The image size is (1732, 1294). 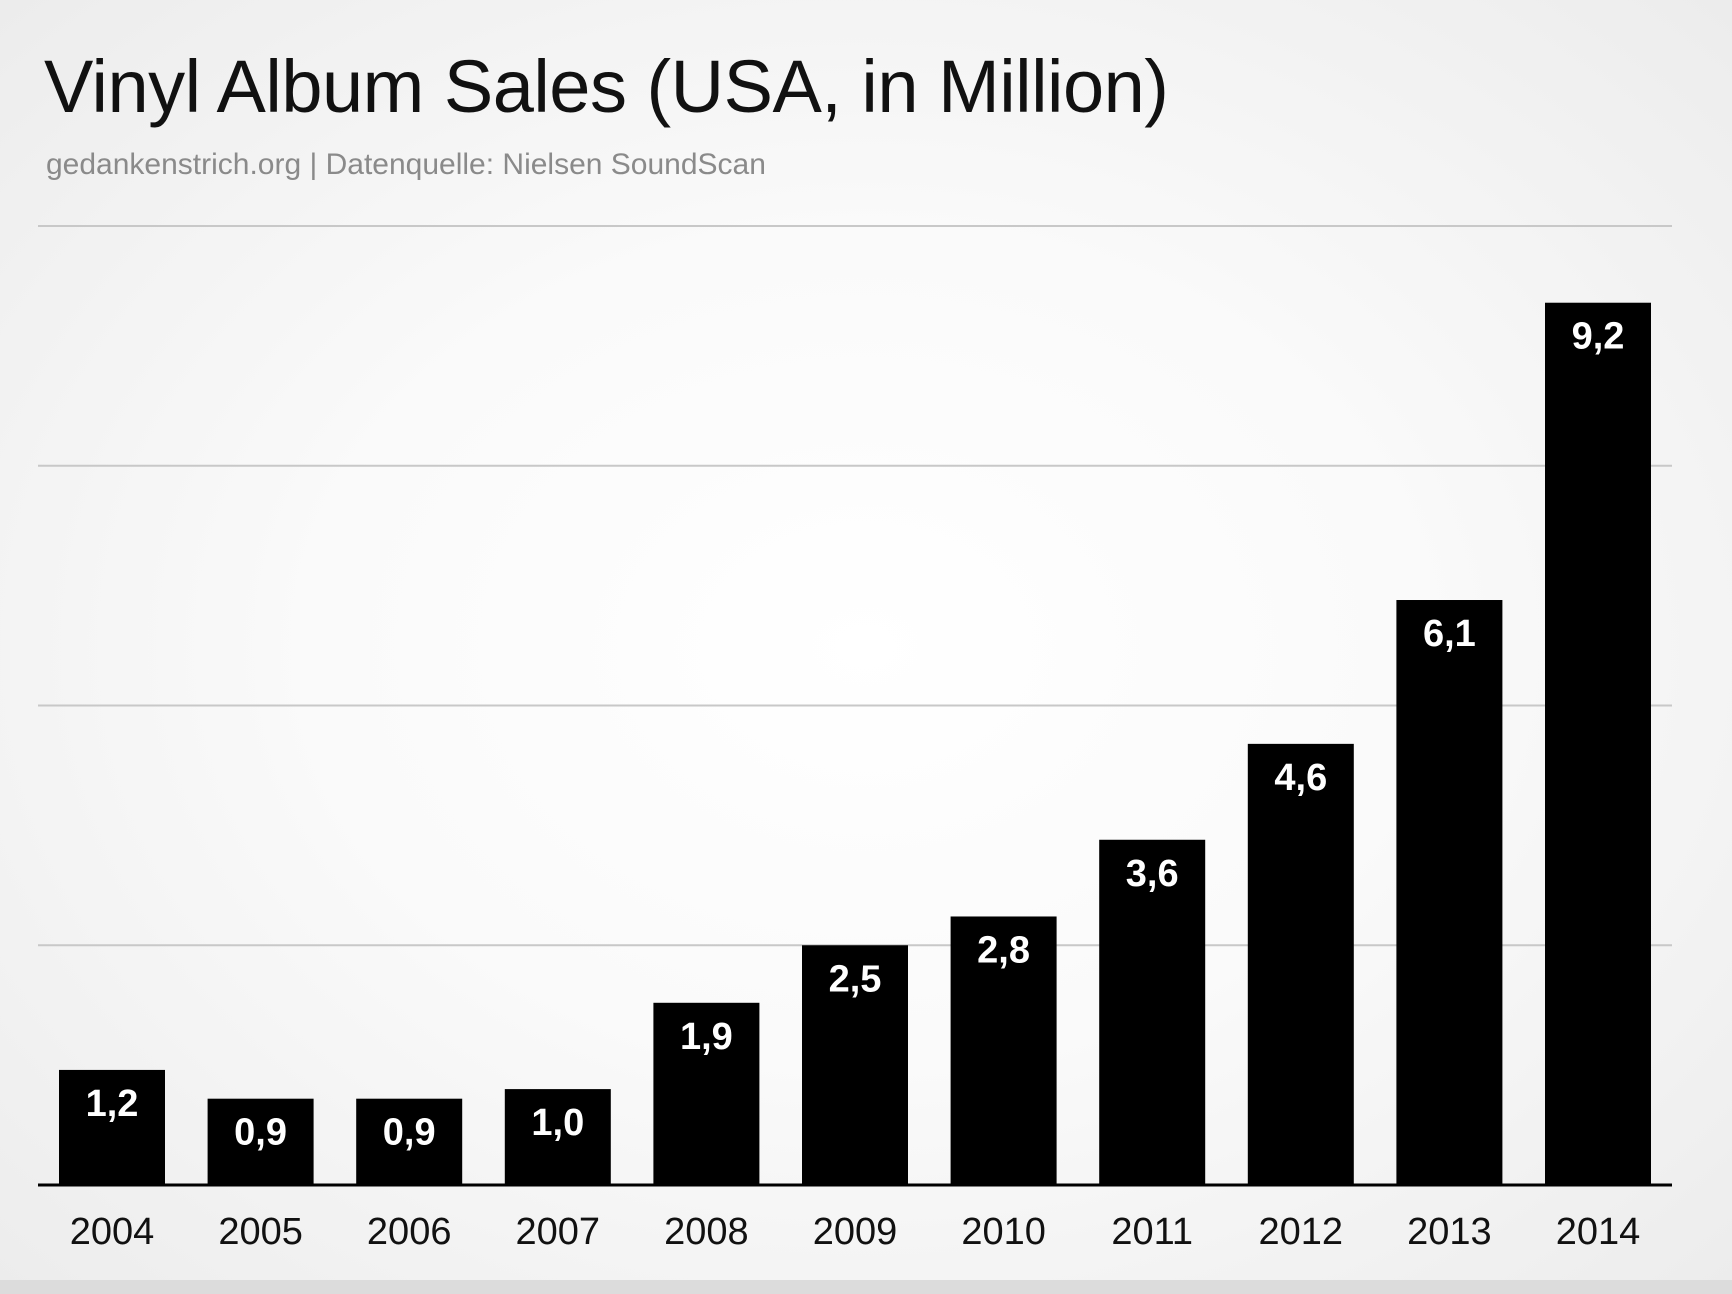 I want to click on bar-value-label: 3,6, so click(x=1152, y=874).